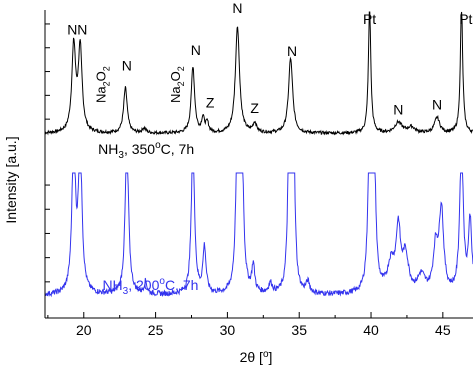 The width and height of the screenshot is (473, 373). What do you see at coordinates (77, 30) in the screenshot?
I see `peak-annotation: NN` at bounding box center [77, 30].